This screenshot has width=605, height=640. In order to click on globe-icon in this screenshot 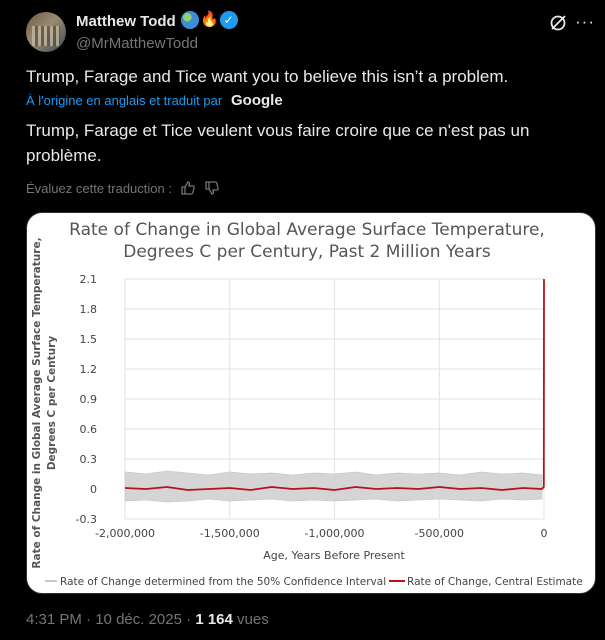, I will do `click(190, 20)`.